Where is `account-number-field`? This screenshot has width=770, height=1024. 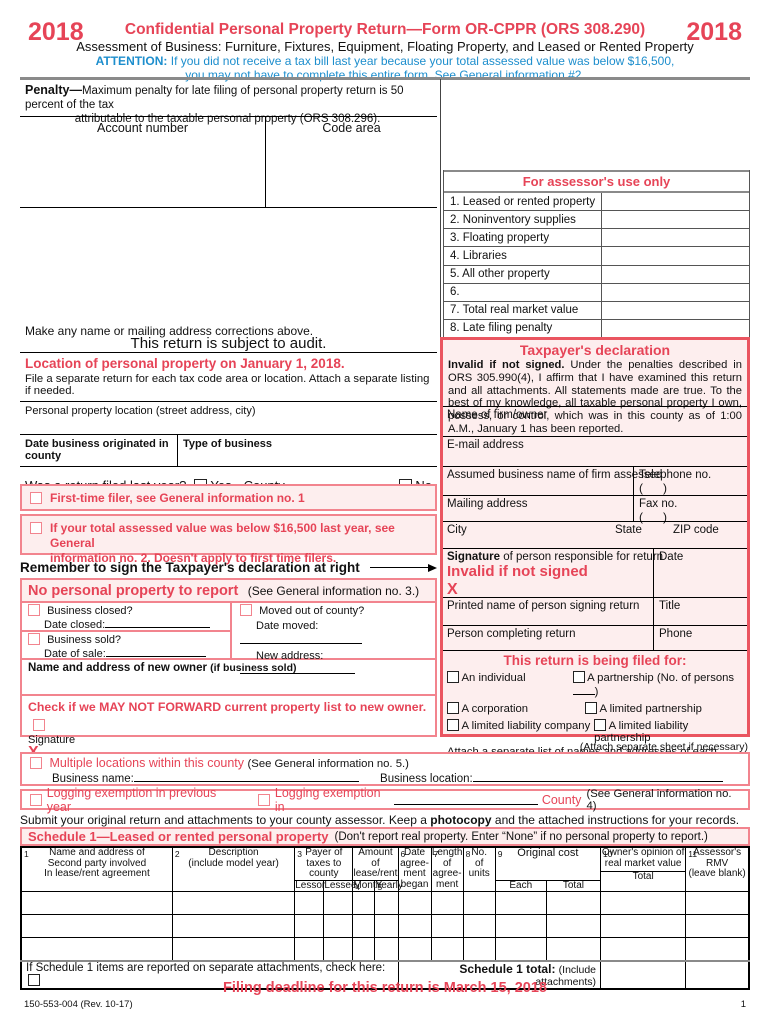 account-number-field is located at coordinates (142, 172).